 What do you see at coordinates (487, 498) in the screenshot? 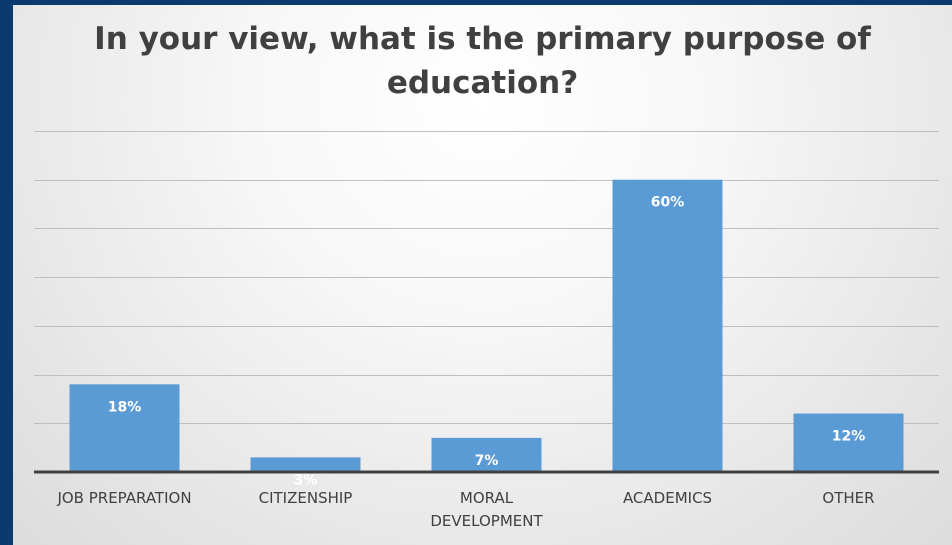
I see `x-tick-label: MORAL` at bounding box center [487, 498].